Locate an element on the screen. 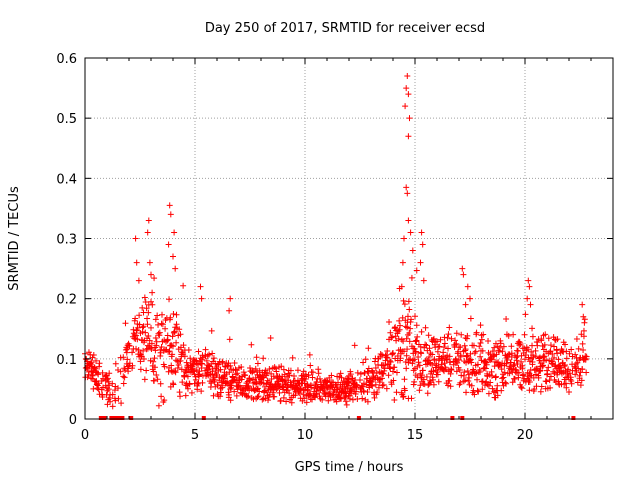 The width and height of the screenshot is (640, 480). y-tick-label: 0.6 is located at coordinates (66, 59).